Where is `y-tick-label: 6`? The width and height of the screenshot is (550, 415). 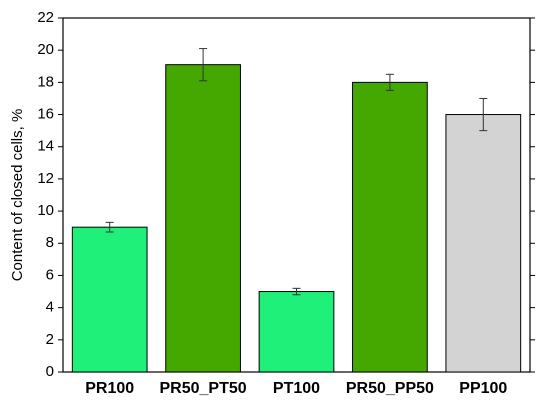 y-tick-label: 6 is located at coordinates (50, 274).